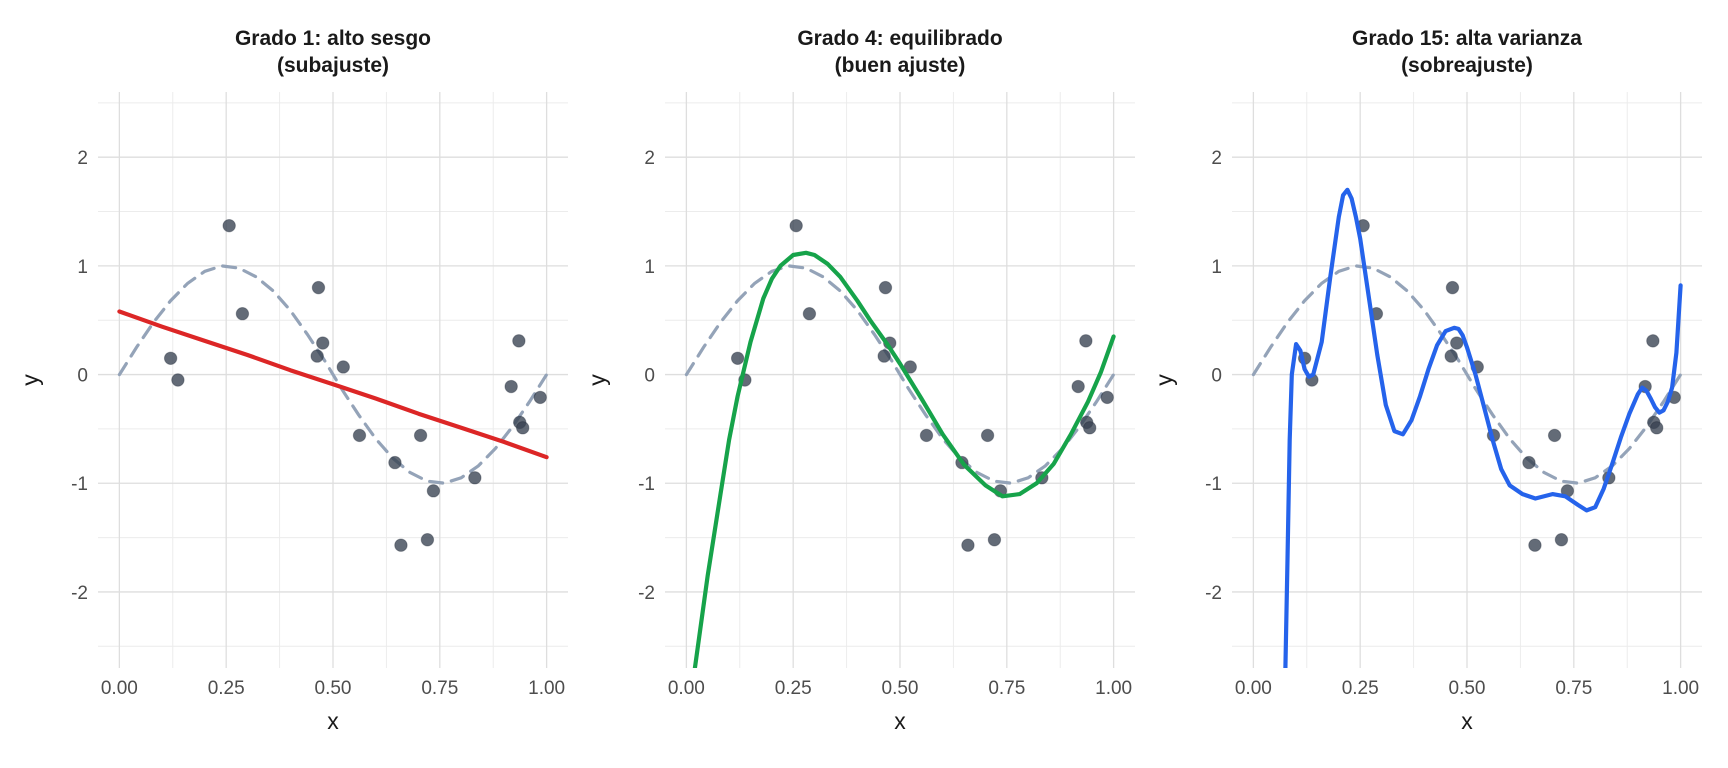 This screenshot has height=768, width=1728. I want to click on panel-title: Grado 1: alto sesgo, so click(333, 38).